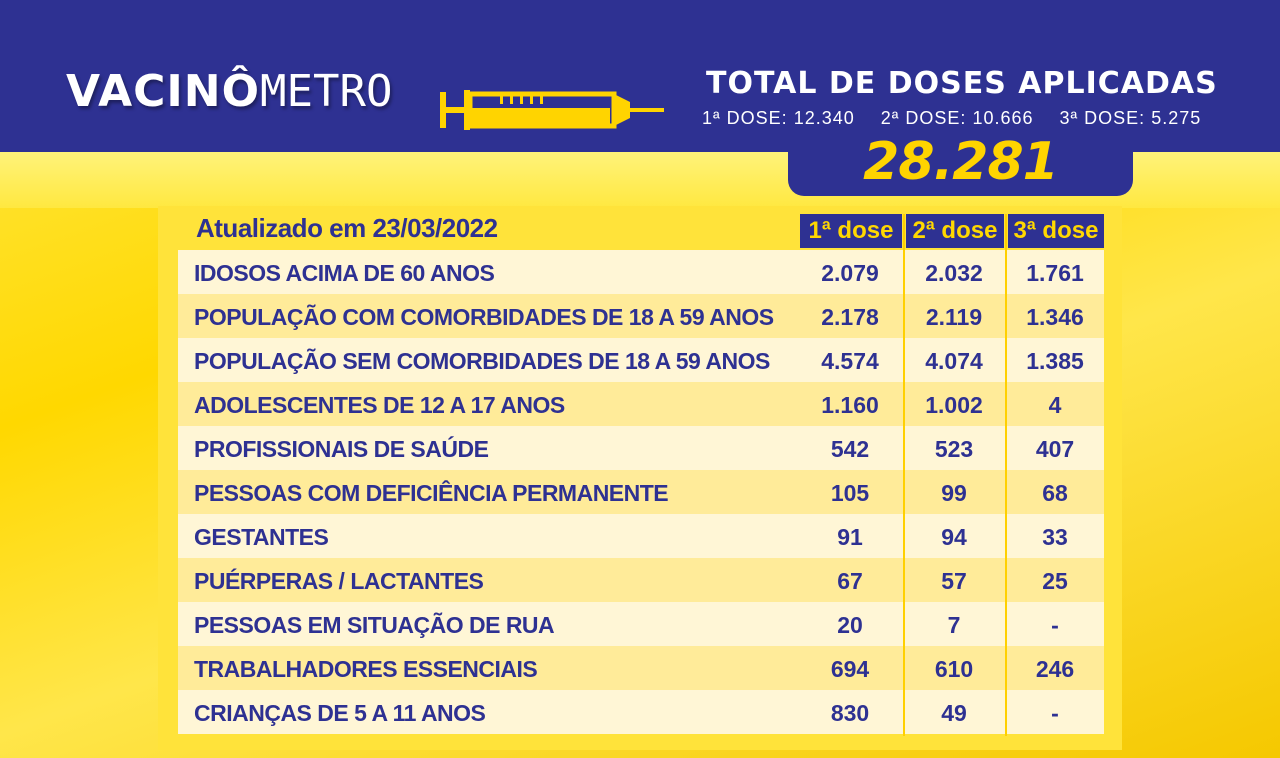 This screenshot has width=1280, height=758. What do you see at coordinates (340, 713) in the screenshot?
I see `row-label: CRIANÇAS DE 5 A 11 ANOS` at bounding box center [340, 713].